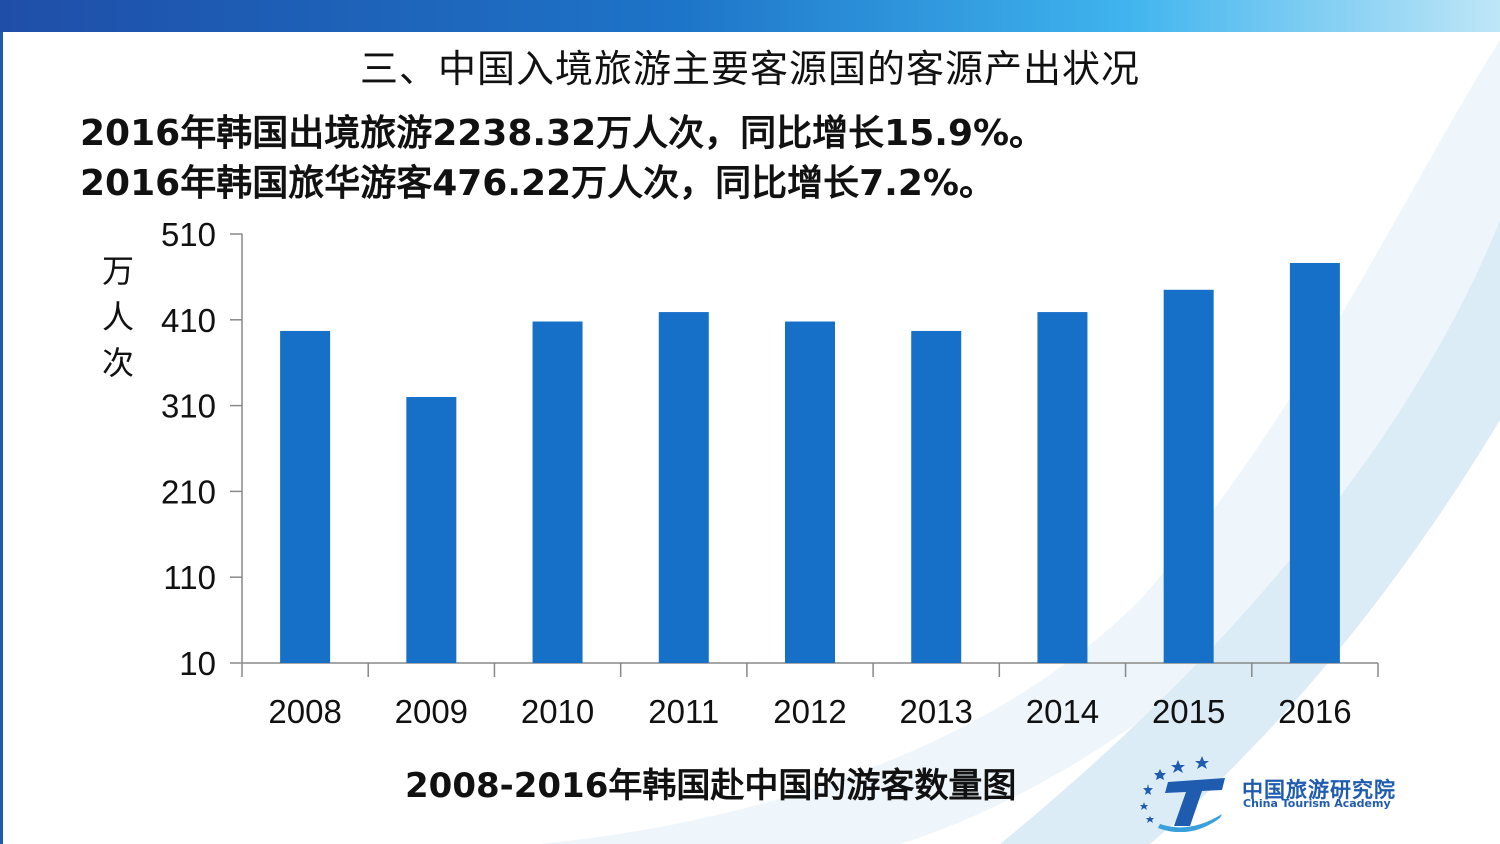  I want to click on x-tick-label: 2012, so click(809, 711).